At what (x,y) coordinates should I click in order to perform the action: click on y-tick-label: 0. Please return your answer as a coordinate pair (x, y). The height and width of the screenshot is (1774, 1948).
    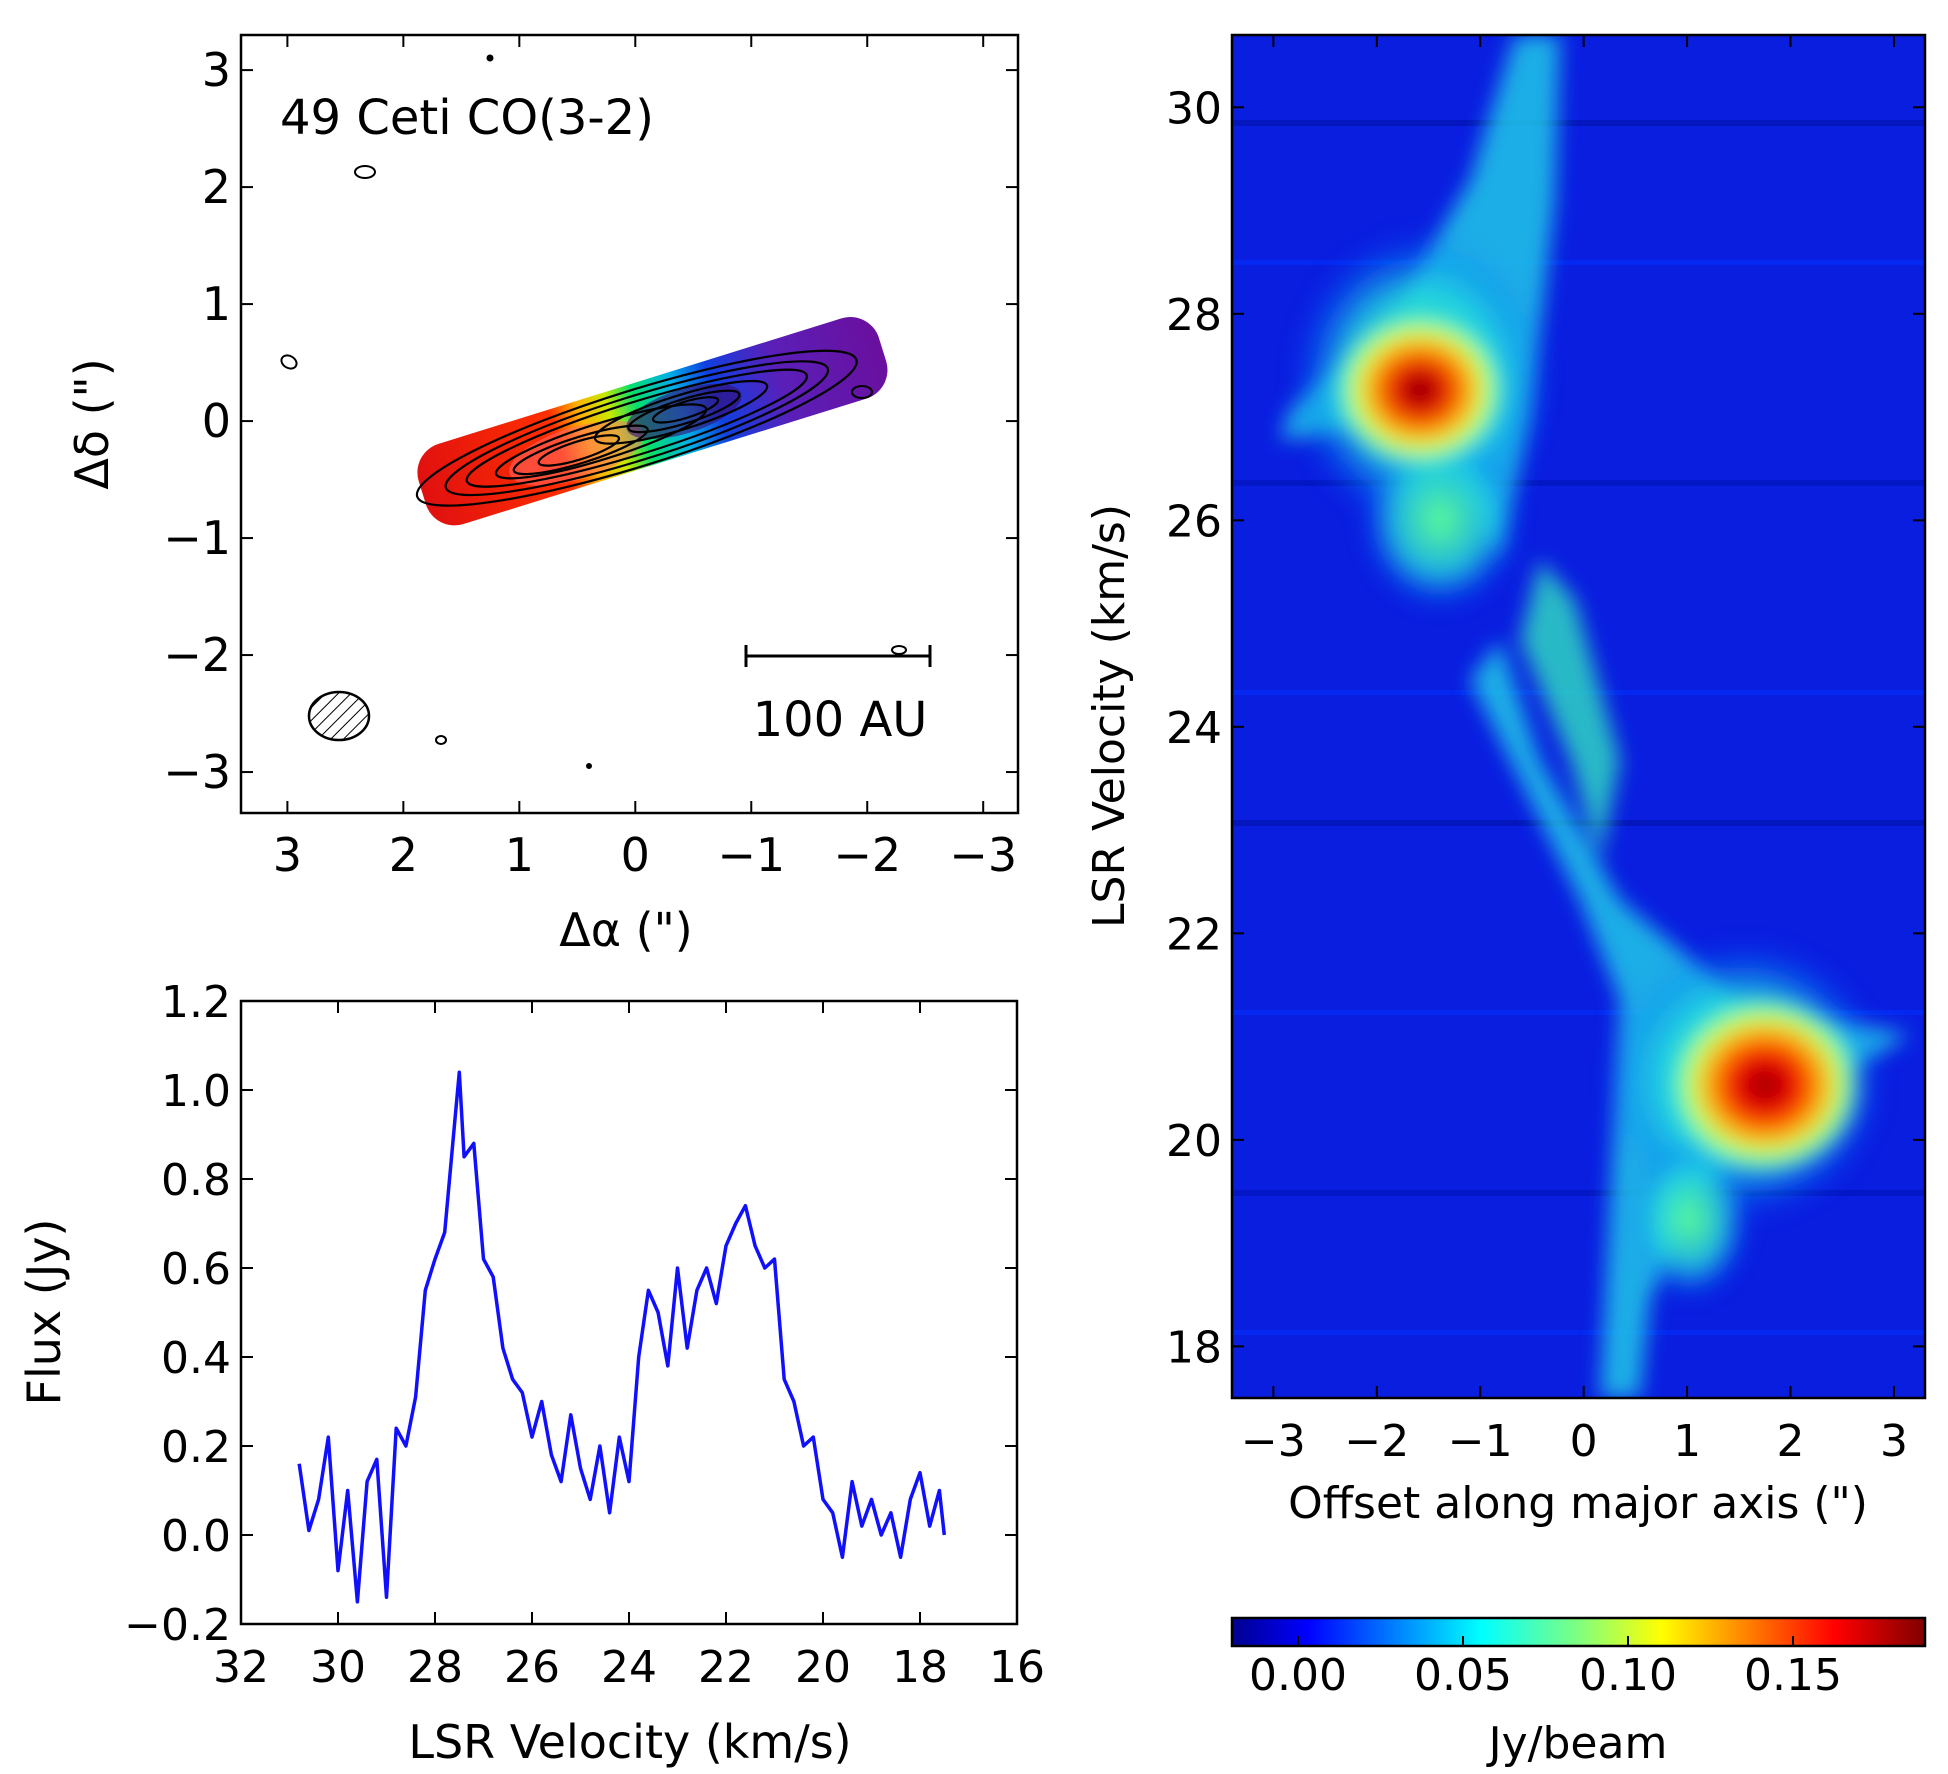
    Looking at the image, I should click on (216, 421).